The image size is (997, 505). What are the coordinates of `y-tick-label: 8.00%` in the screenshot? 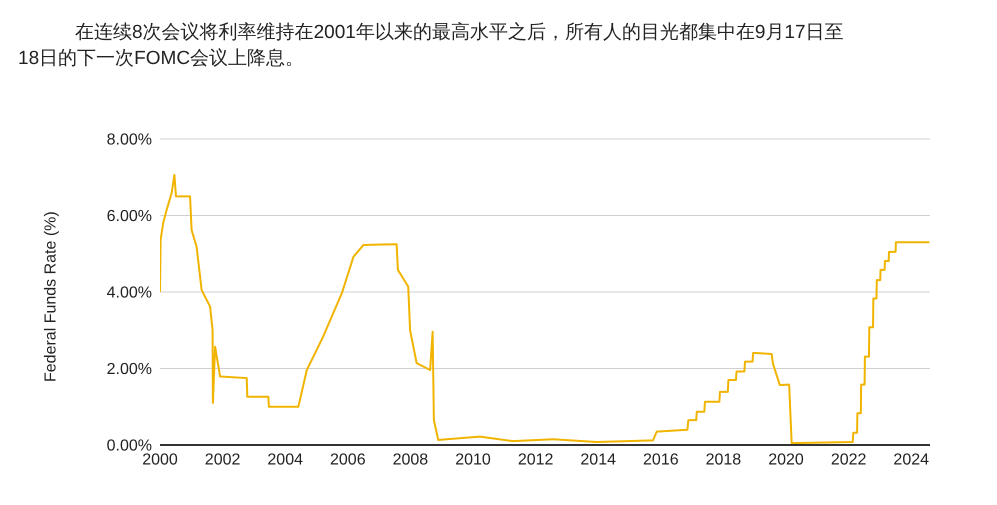 It's located at (129, 140).